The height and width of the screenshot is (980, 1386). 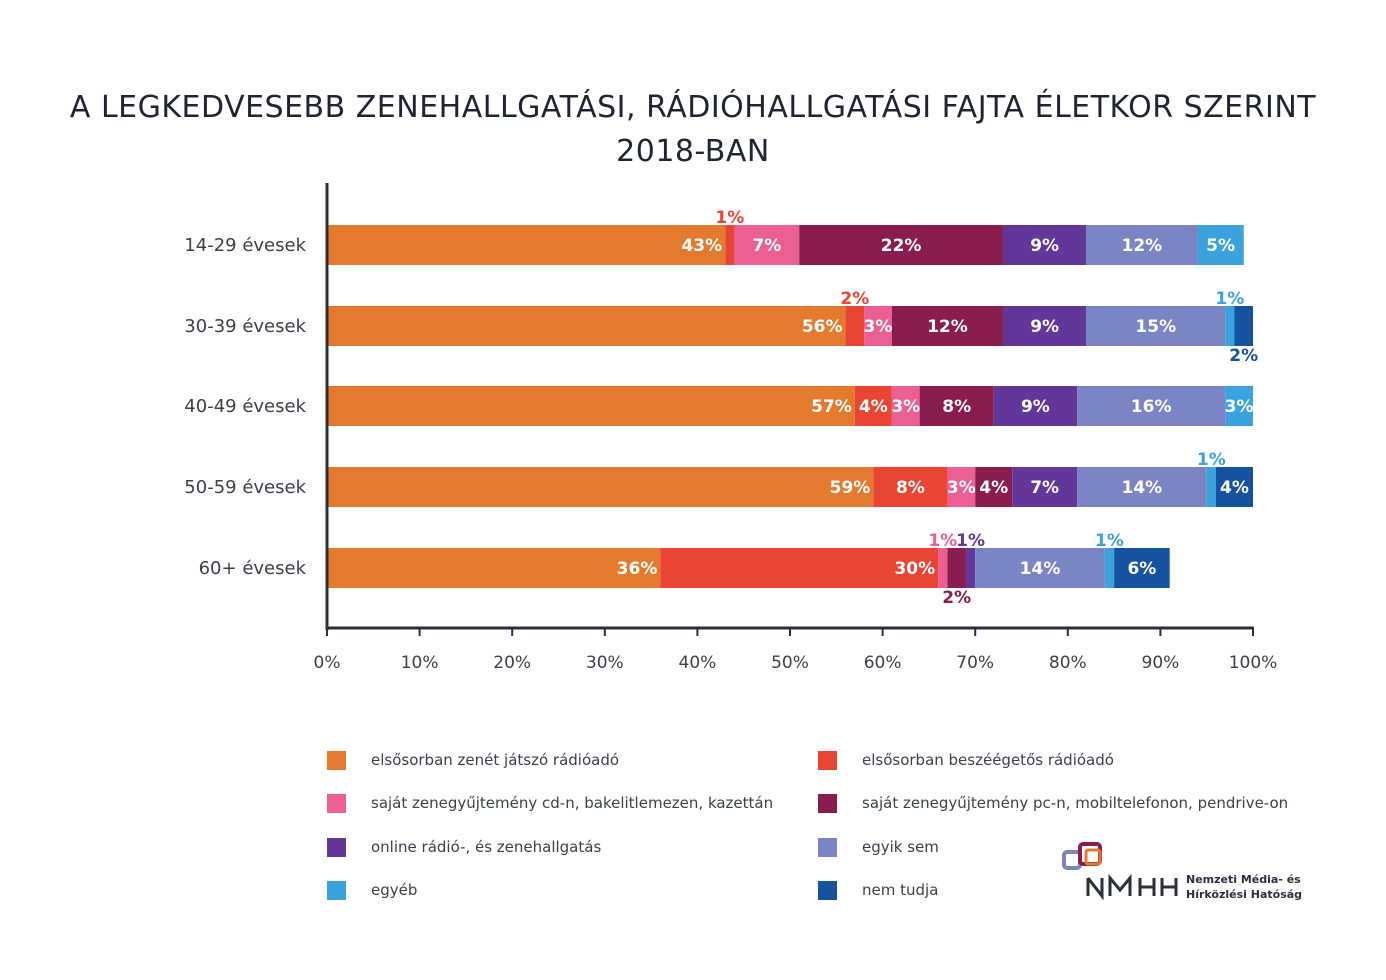 What do you see at coordinates (512, 663) in the screenshot?
I see `x-tick-label: 20%` at bounding box center [512, 663].